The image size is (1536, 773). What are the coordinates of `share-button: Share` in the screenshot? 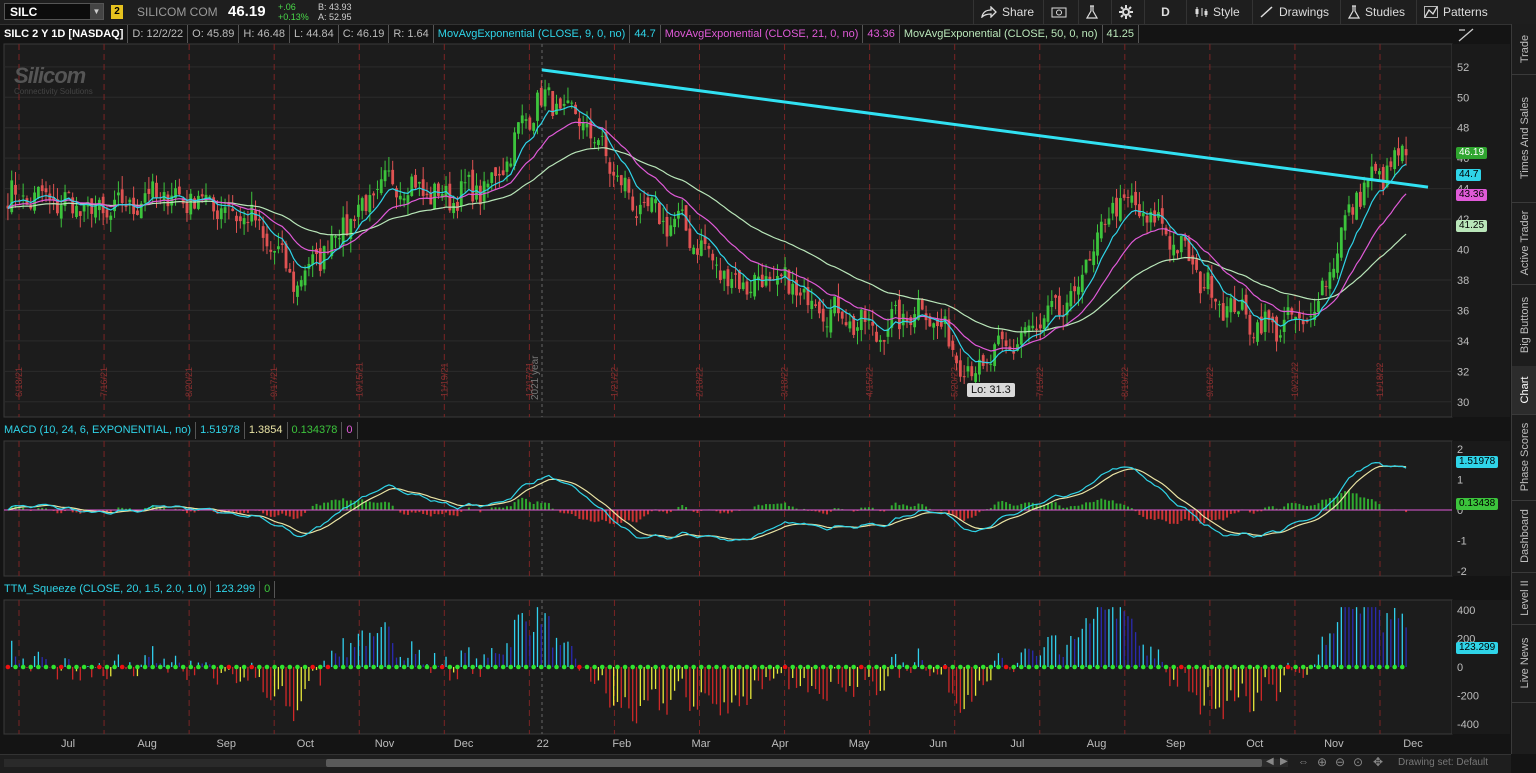 It's located at (1008, 12).